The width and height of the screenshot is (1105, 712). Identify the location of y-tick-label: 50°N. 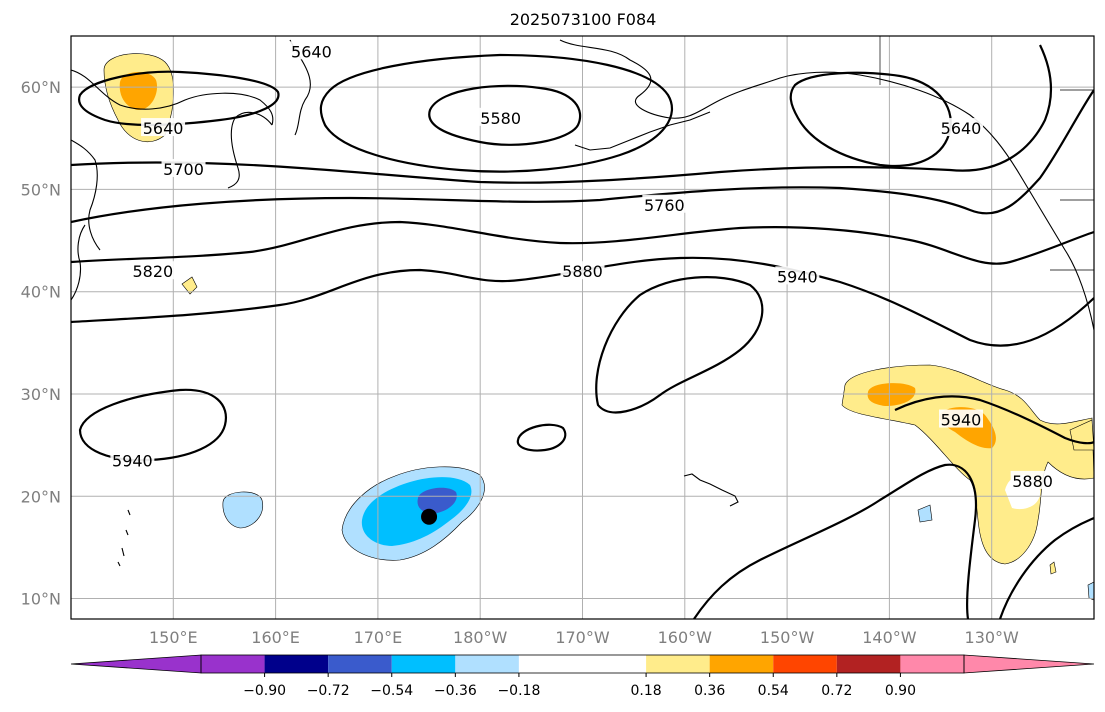
(41, 189).